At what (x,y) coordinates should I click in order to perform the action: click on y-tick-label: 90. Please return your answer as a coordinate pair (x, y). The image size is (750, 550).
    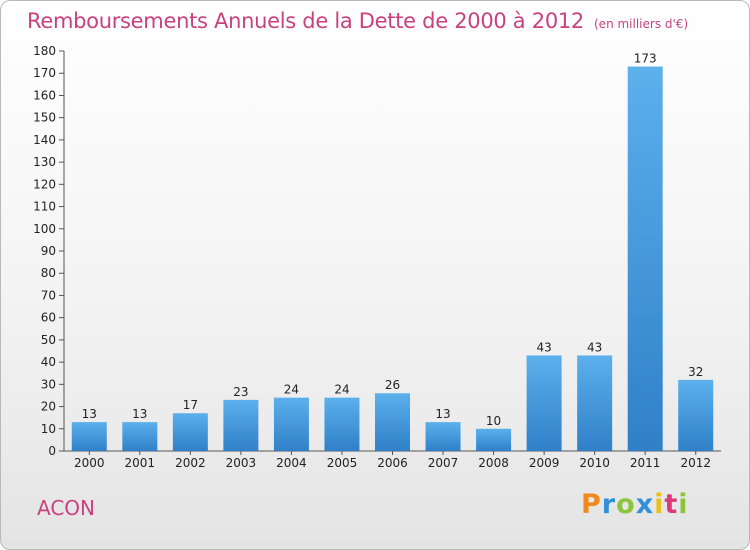
    Looking at the image, I should click on (48, 251).